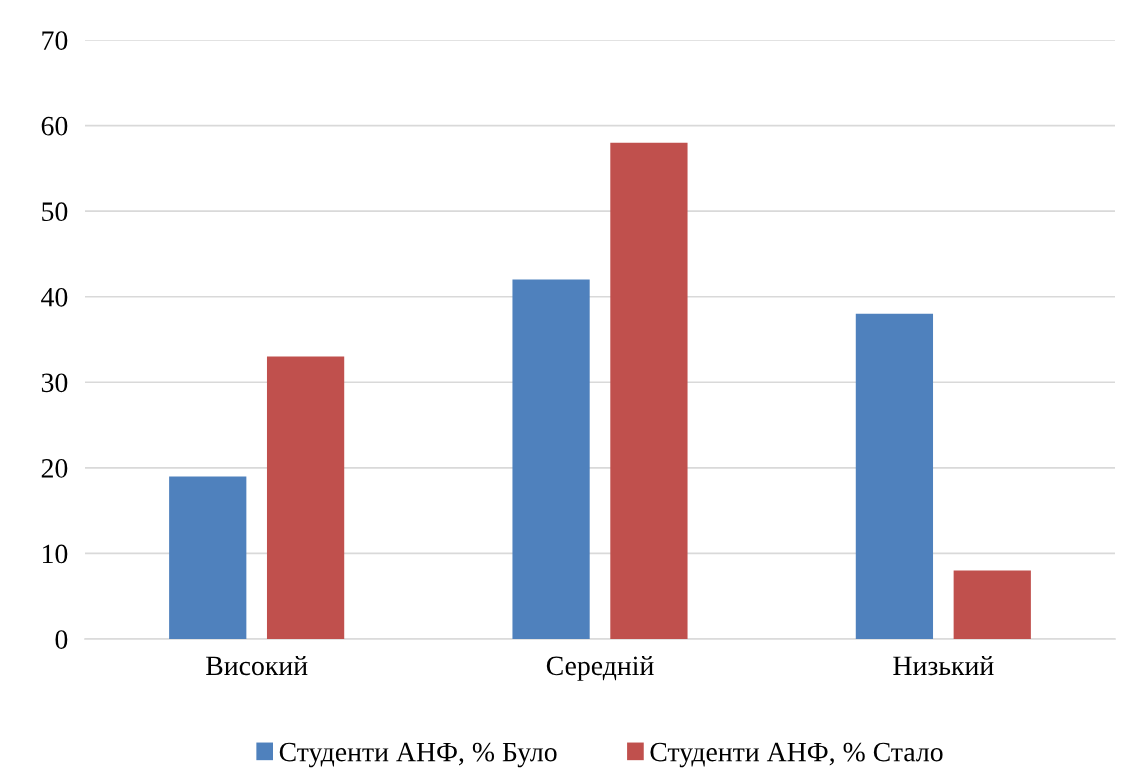 This screenshot has height=771, width=1133. What do you see at coordinates (600, 668) in the screenshot?
I see `x-tick-label: Середній` at bounding box center [600, 668].